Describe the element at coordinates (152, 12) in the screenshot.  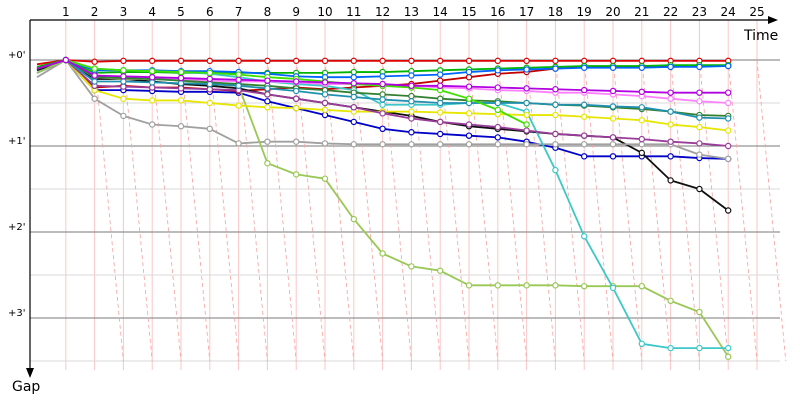
I see `x-tick-label: 4` at that location.